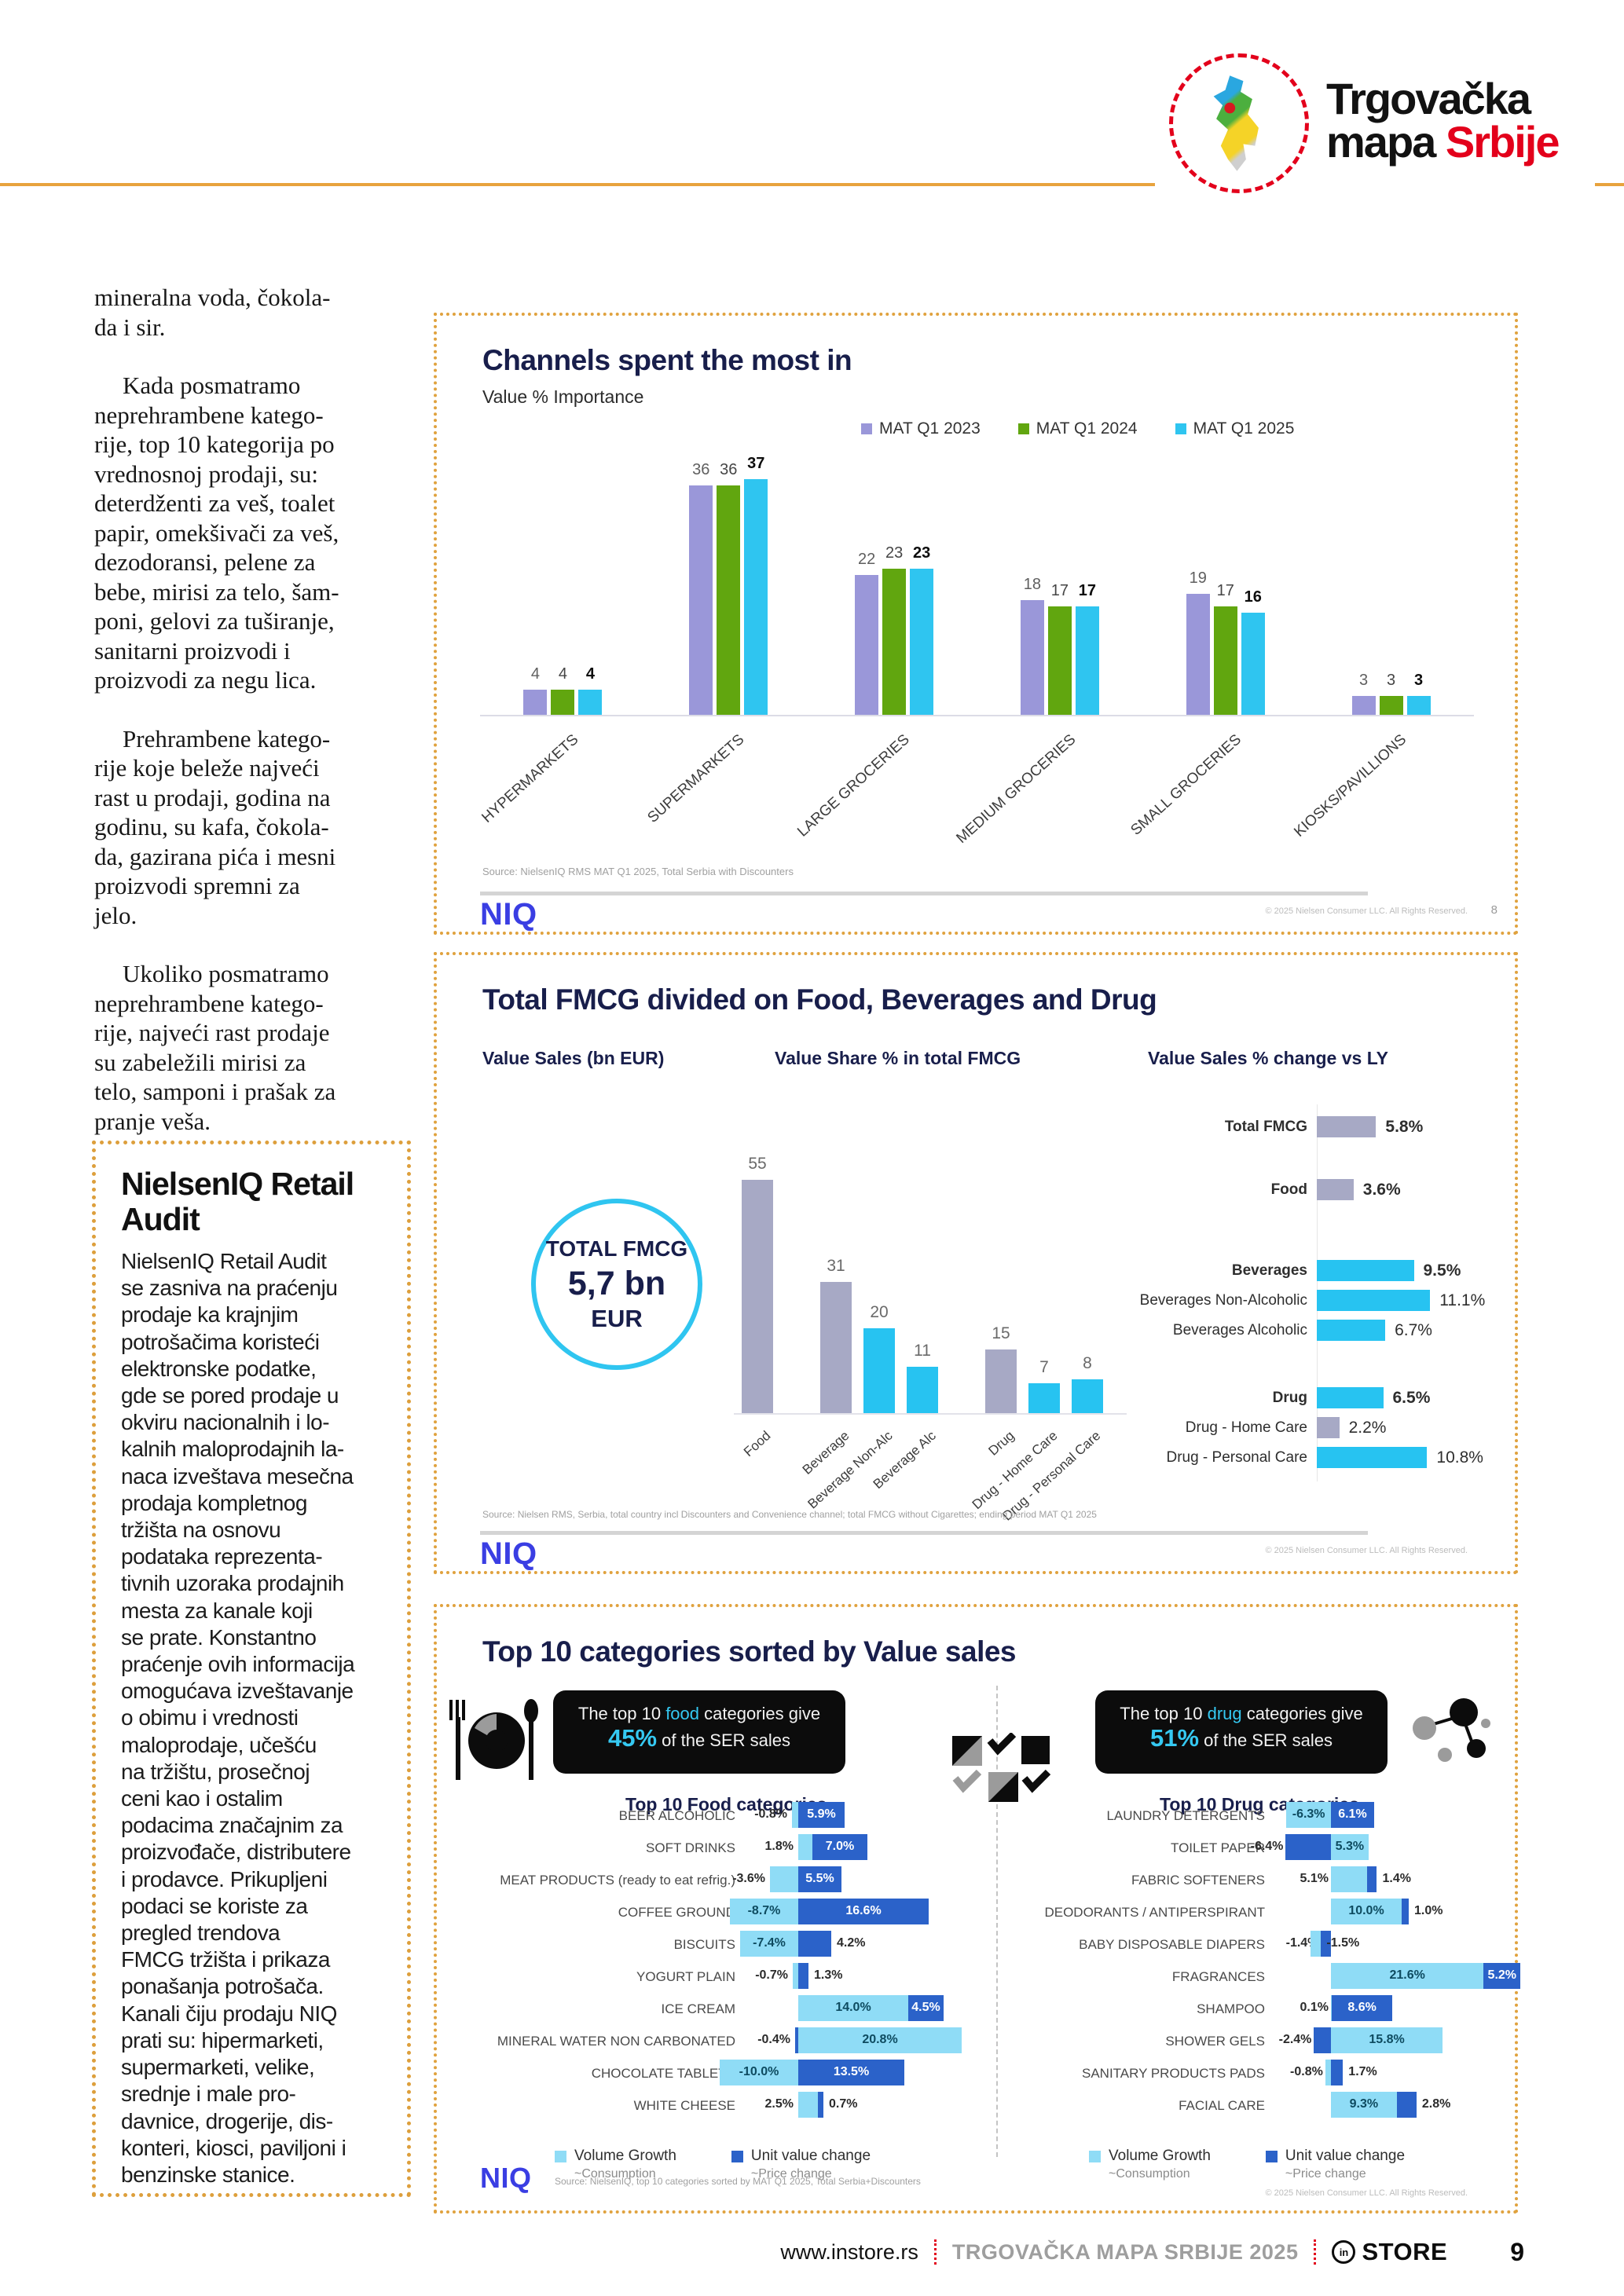  I want to click on row-label: MINERAL WATER NON CARBONATED, so click(616, 2041).